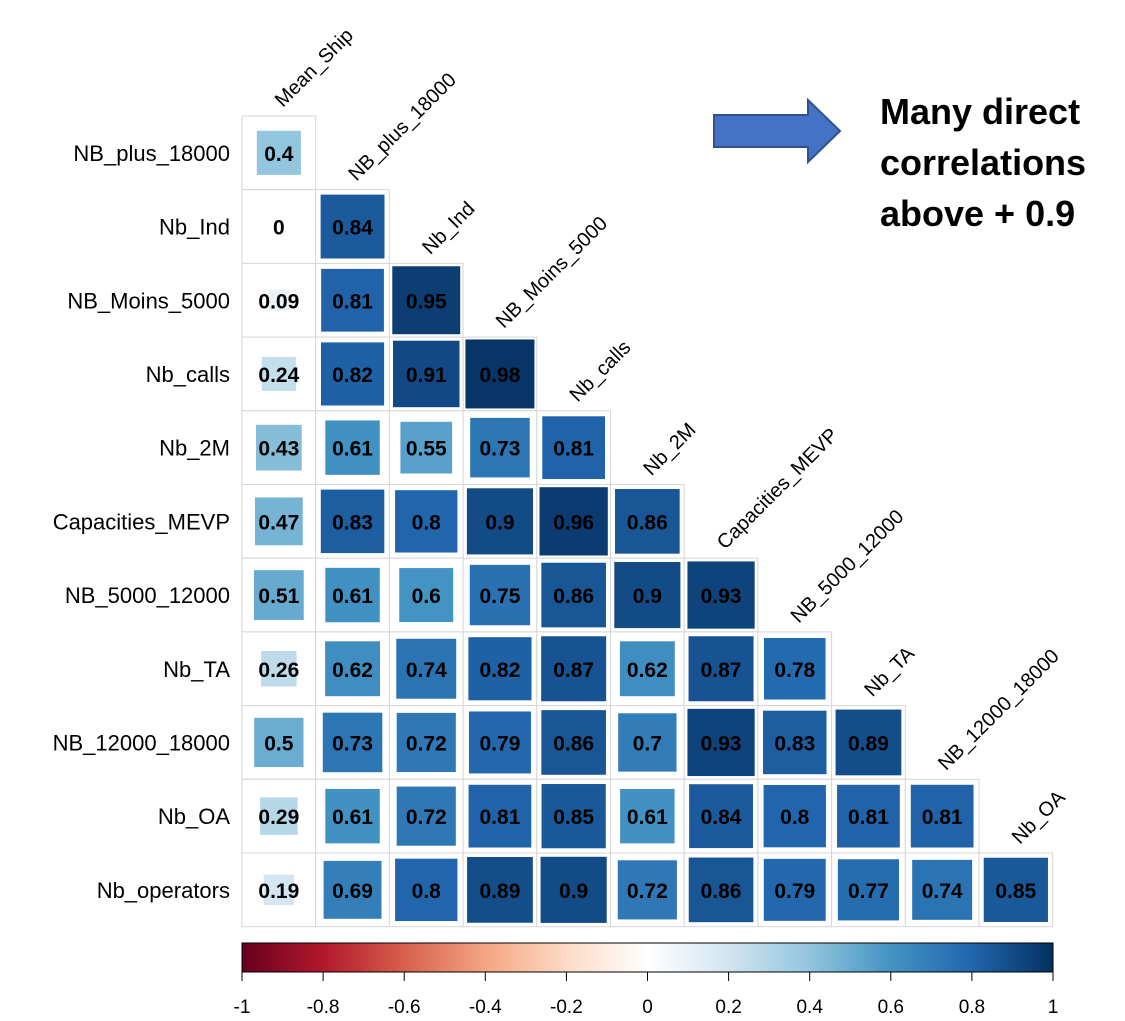 The height and width of the screenshot is (1021, 1125). I want to click on row-label: Capacities_MEVP, so click(141, 521).